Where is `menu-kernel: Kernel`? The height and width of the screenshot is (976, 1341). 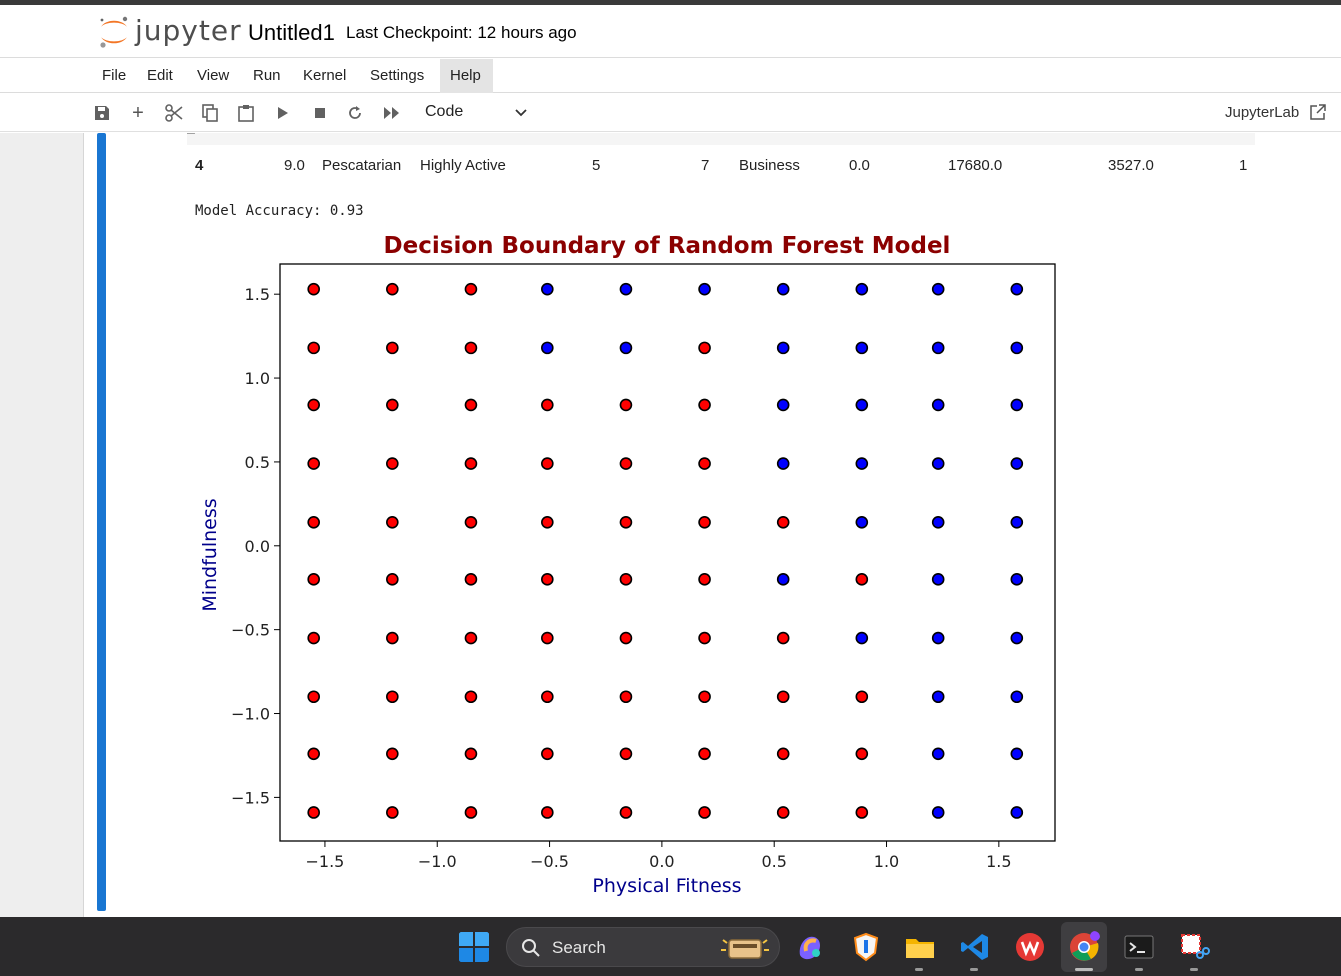
menu-kernel: Kernel is located at coordinates (325, 75).